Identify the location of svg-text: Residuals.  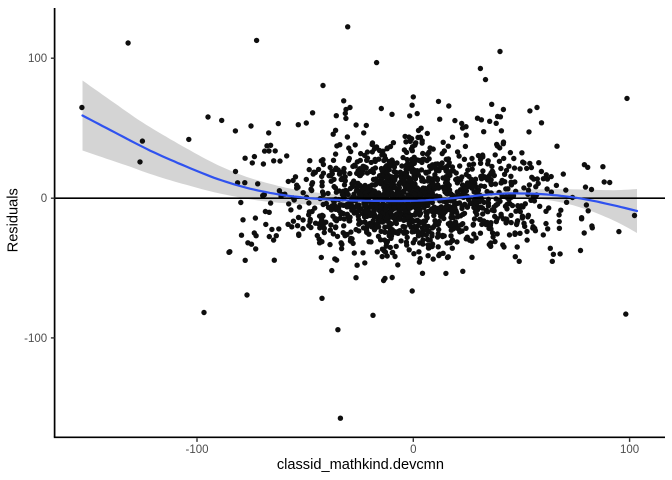
(14, 220).